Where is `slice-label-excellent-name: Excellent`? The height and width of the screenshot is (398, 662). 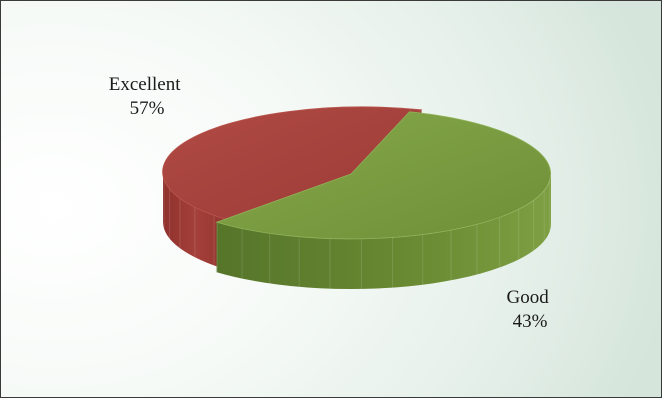
slice-label-excellent-name: Excellent is located at coordinates (145, 84).